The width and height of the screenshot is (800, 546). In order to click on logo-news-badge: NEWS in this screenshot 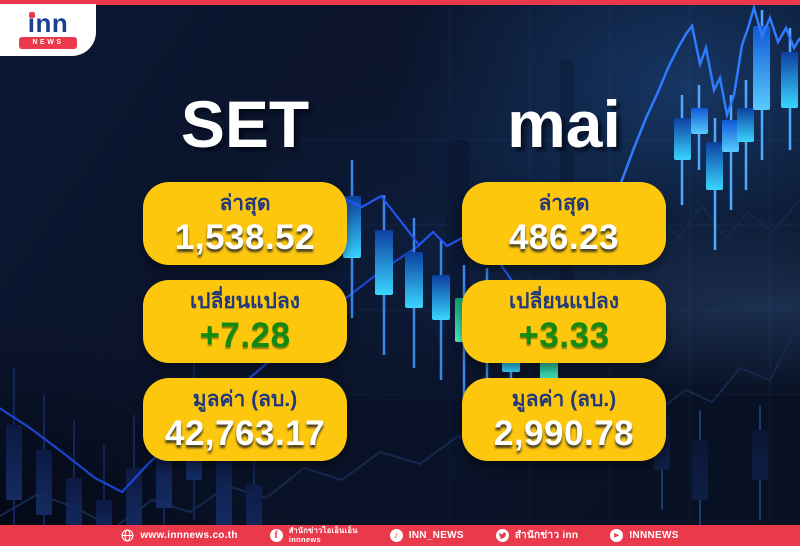, I will do `click(48, 43)`.